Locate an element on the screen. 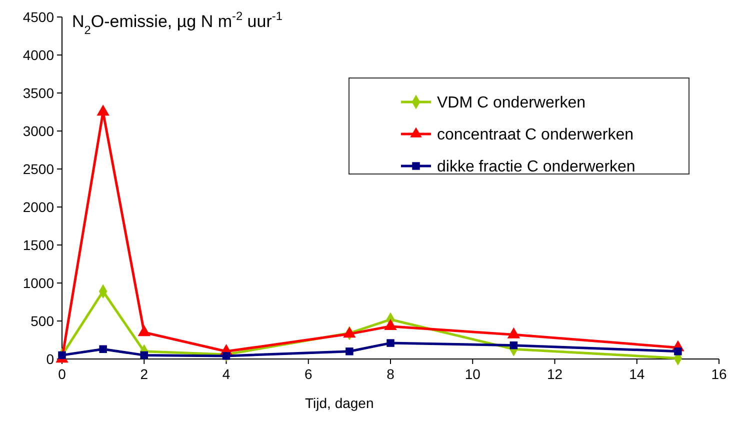 The image size is (729, 431). y-tick-label: 4000 is located at coordinates (38, 54).